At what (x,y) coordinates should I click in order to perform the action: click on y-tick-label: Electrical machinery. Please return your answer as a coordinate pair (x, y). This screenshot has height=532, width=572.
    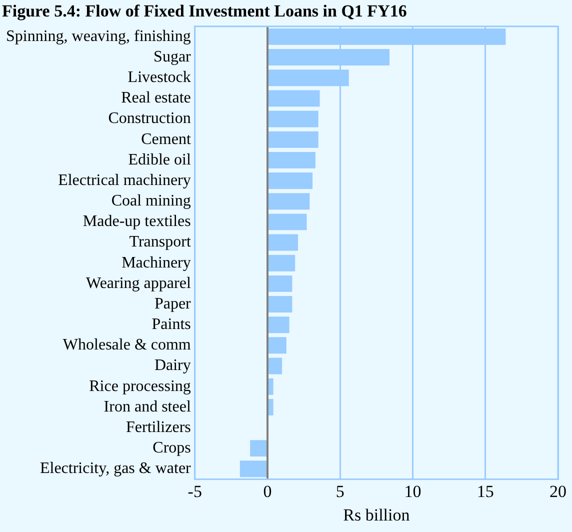
    Looking at the image, I should click on (124, 180).